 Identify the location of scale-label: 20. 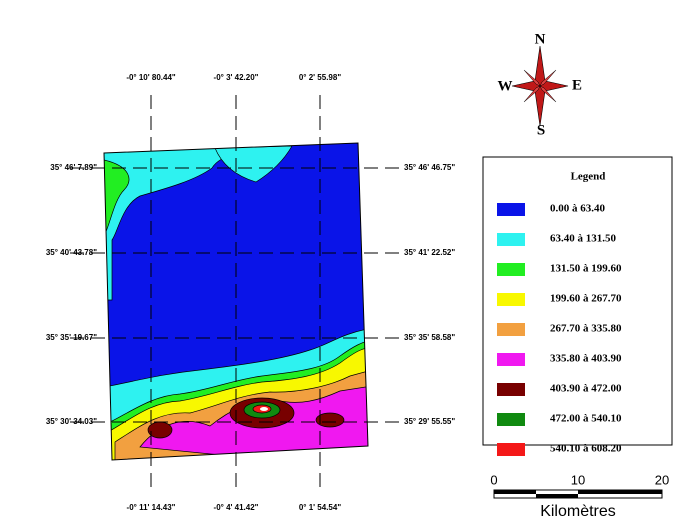
(662, 479).